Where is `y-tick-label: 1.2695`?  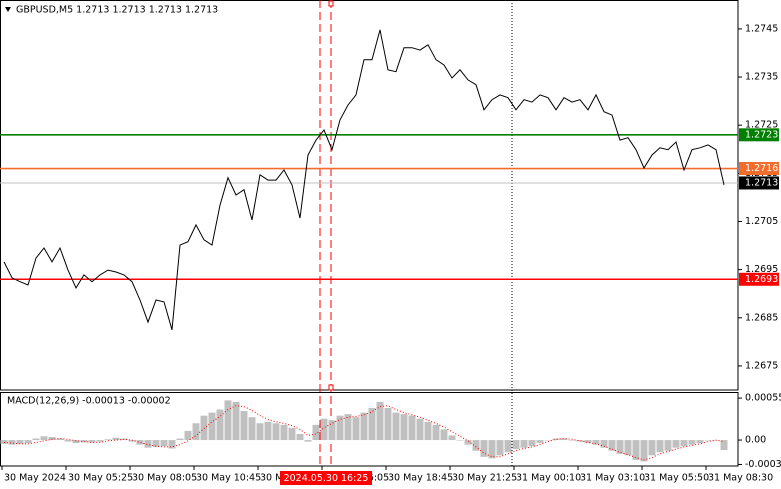
y-tick-label: 1.2695 is located at coordinates (761, 269).